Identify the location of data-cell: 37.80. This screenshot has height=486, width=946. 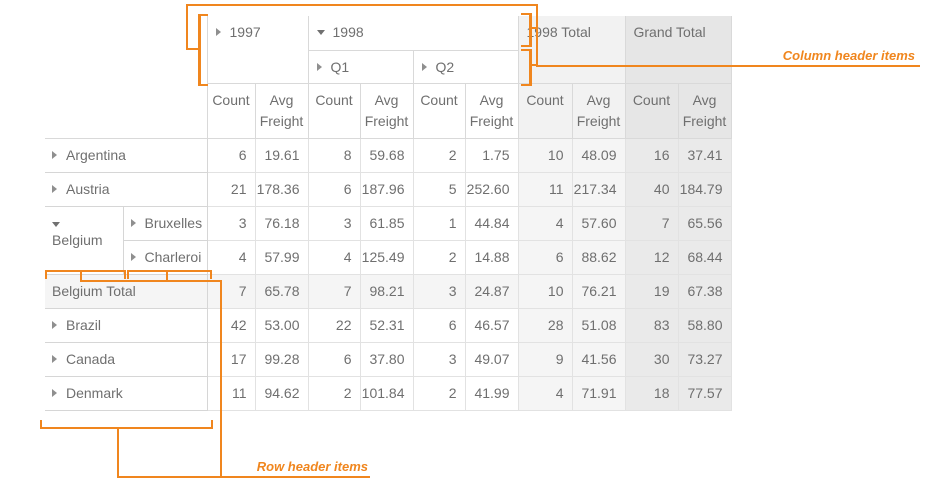
(386, 359).